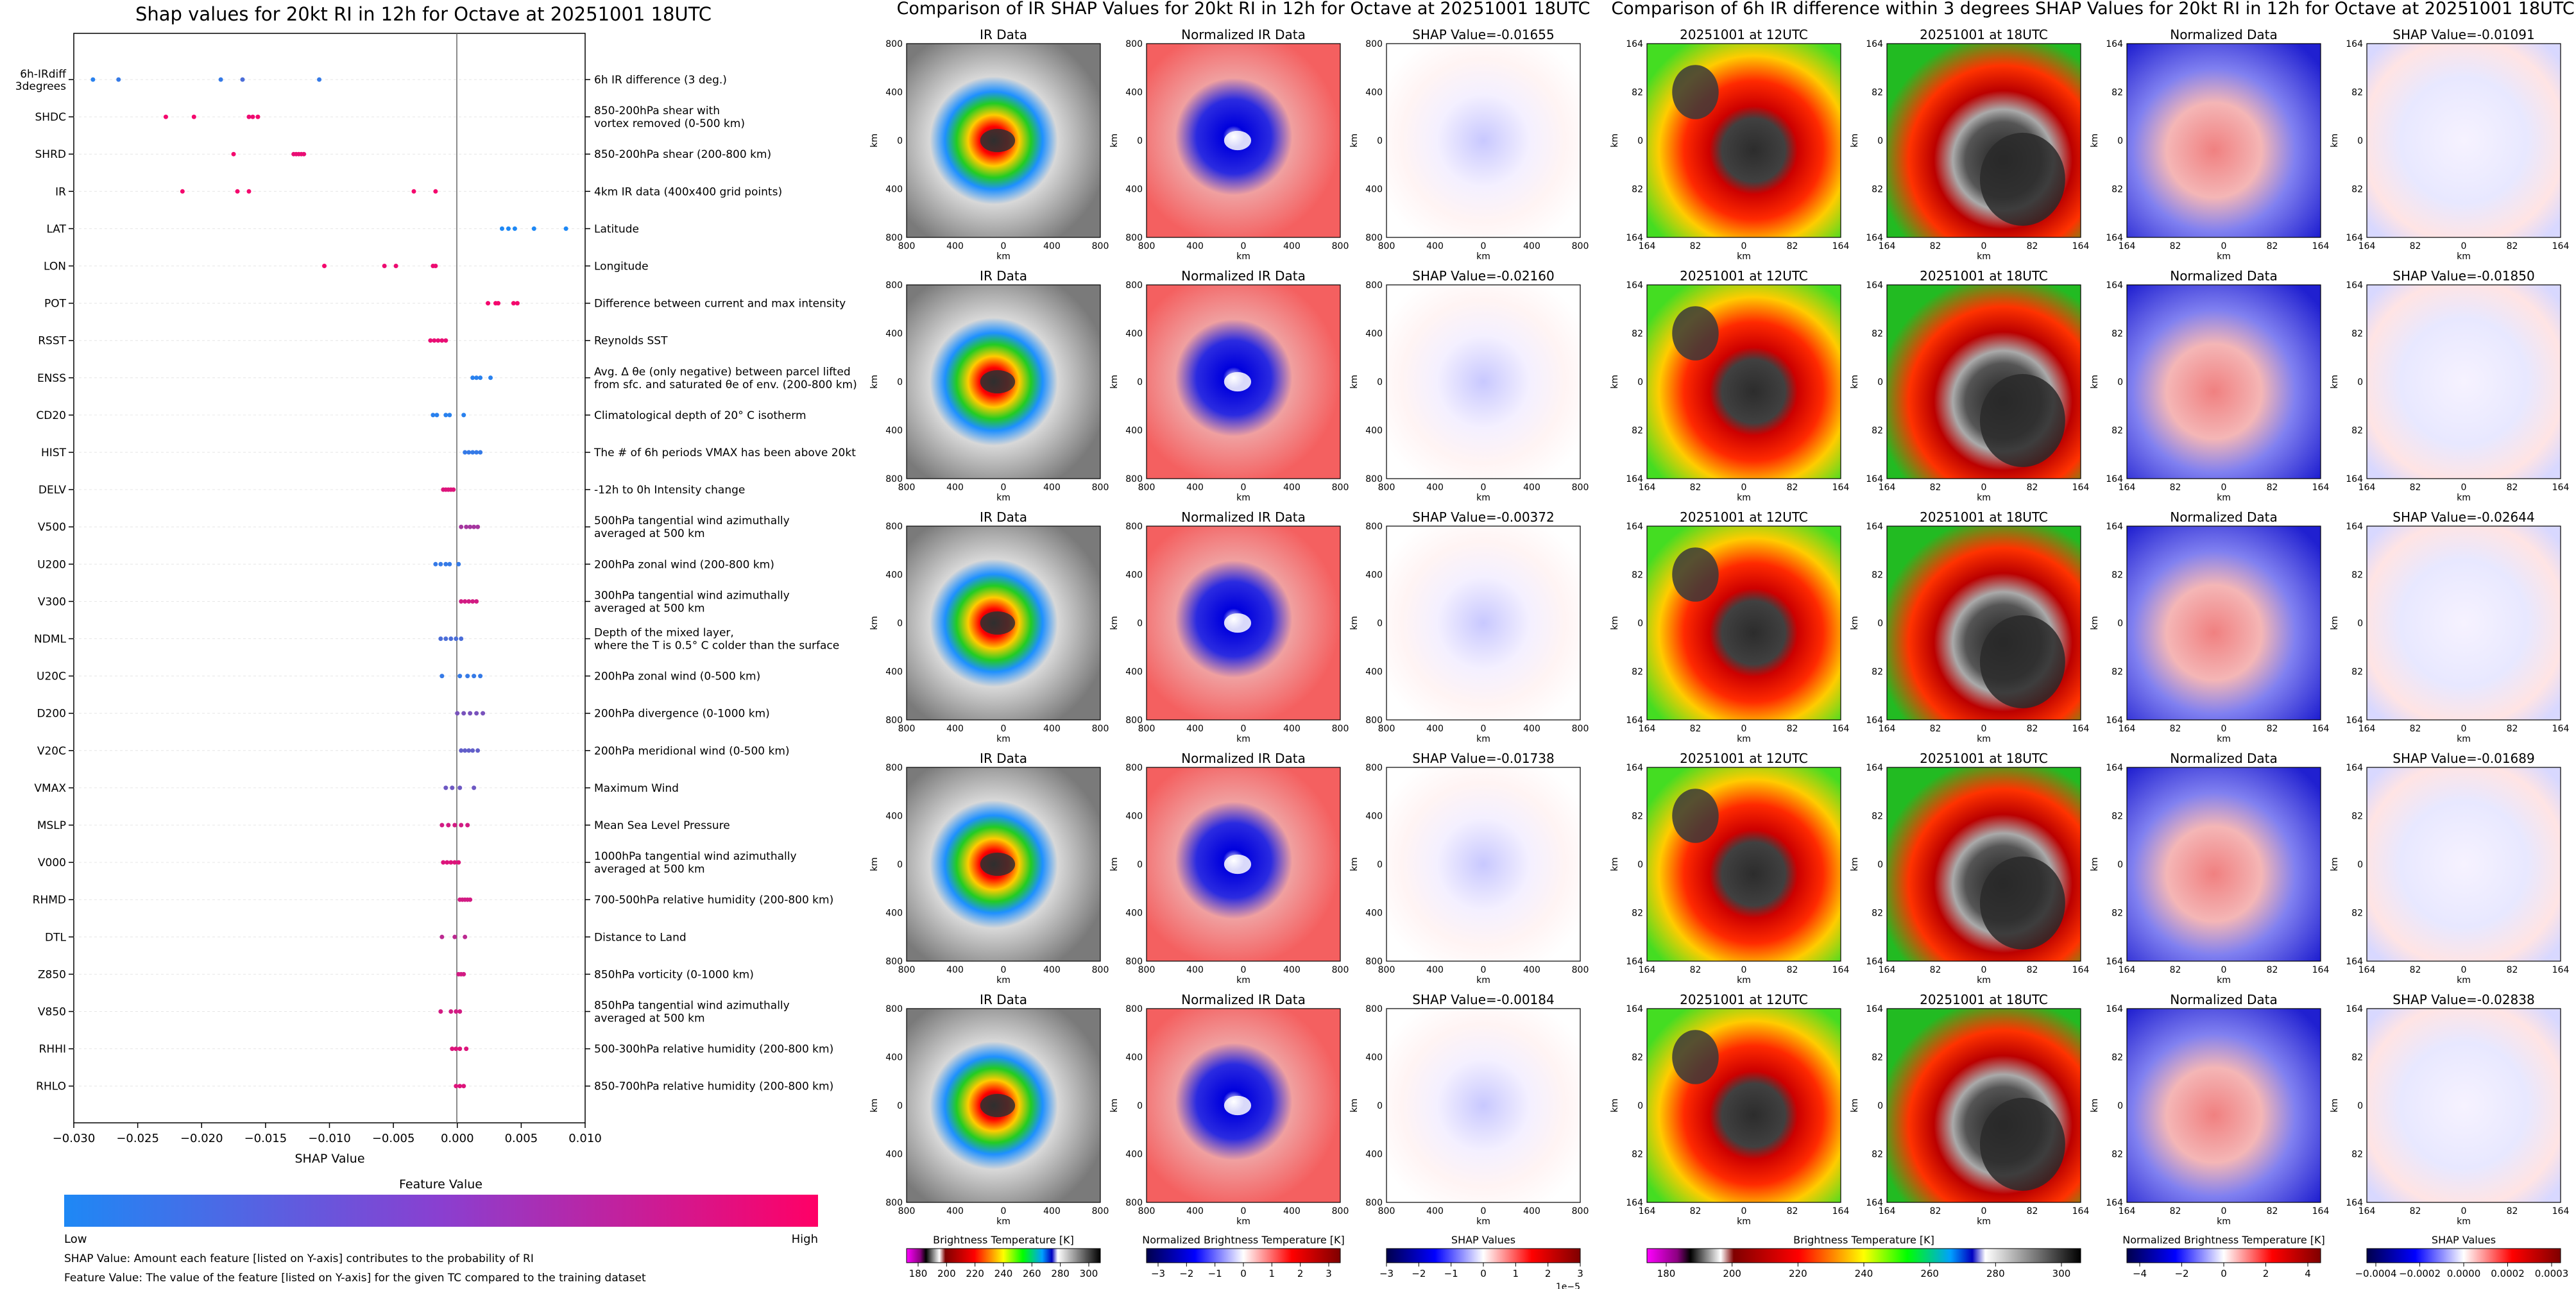 The height and width of the screenshot is (1289, 2576). What do you see at coordinates (440, 1184) in the screenshot?
I see `feature-value-colorbar-title: Feature Value` at bounding box center [440, 1184].